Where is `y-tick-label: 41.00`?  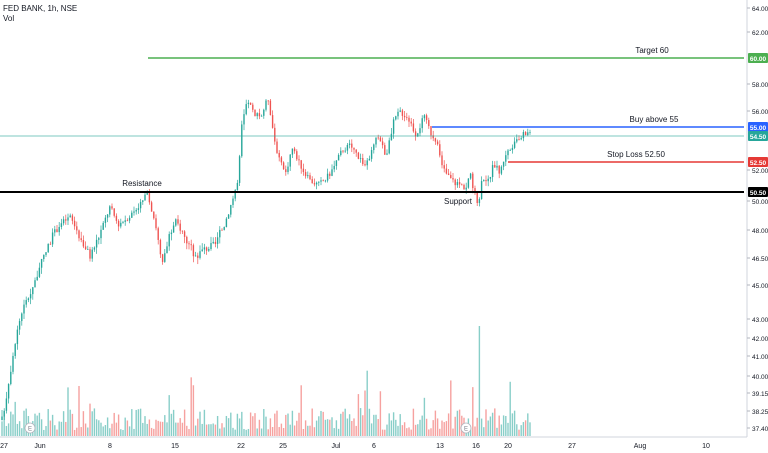
y-tick-label: 41.00 is located at coordinates (760, 357).